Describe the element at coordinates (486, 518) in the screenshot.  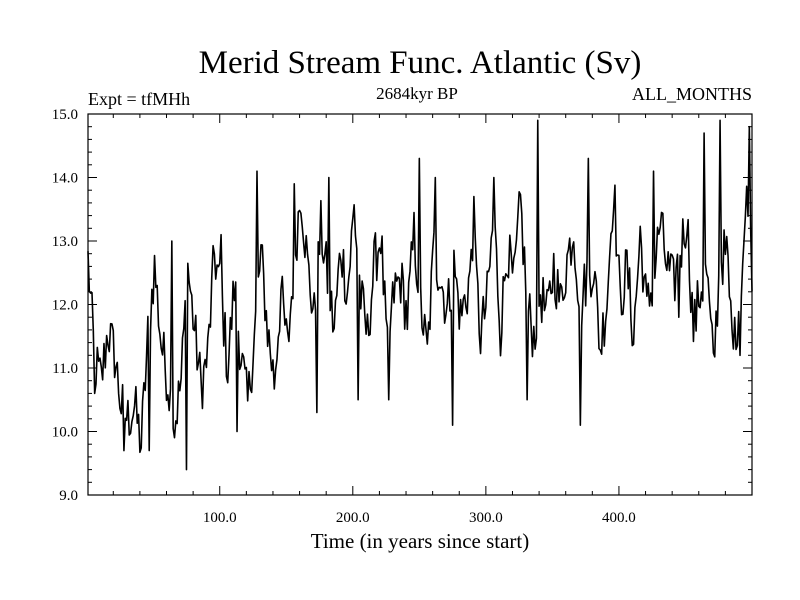
I see `x-tick-label: 300.0` at that location.